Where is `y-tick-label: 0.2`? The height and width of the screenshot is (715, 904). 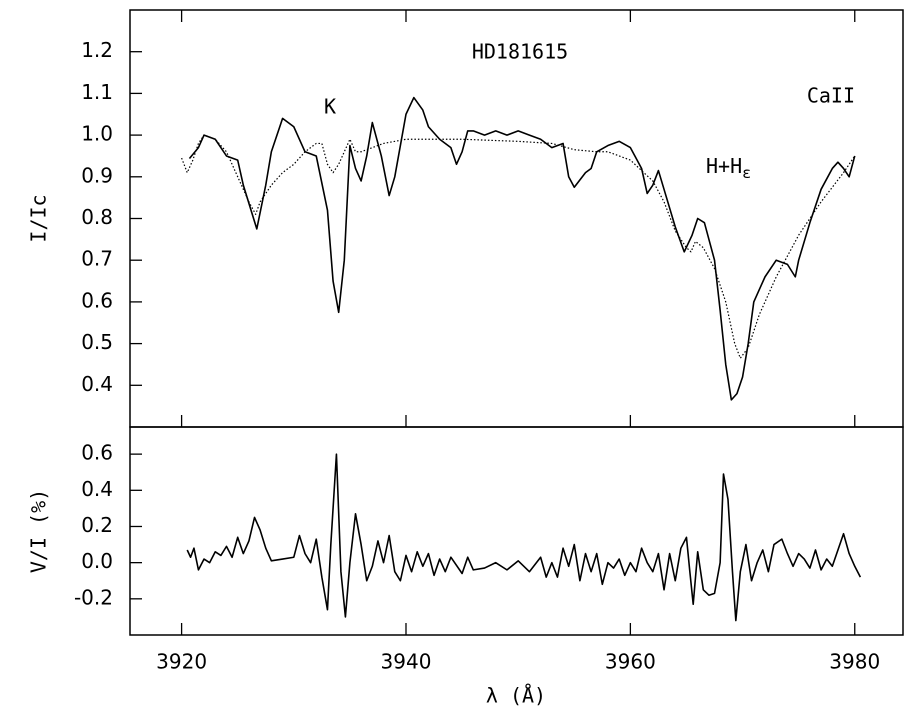 y-tick-label: 0.2 is located at coordinates (97, 525).